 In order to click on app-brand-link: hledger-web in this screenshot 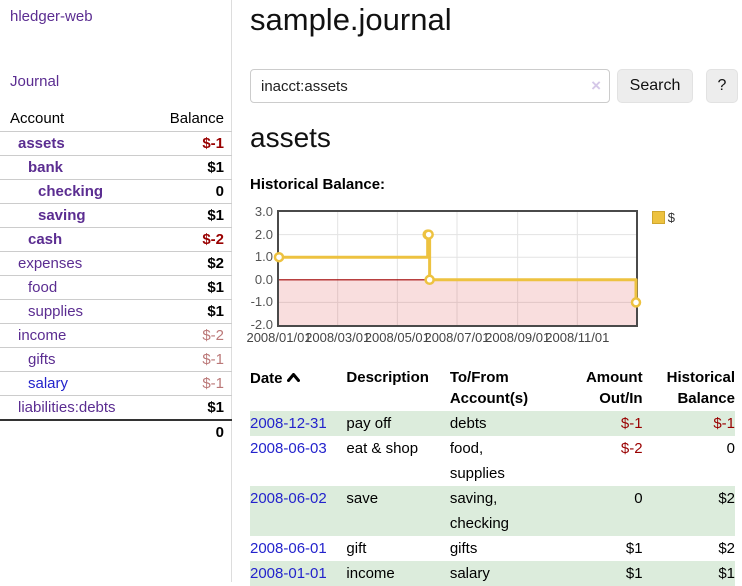, I will do `click(51, 16)`.